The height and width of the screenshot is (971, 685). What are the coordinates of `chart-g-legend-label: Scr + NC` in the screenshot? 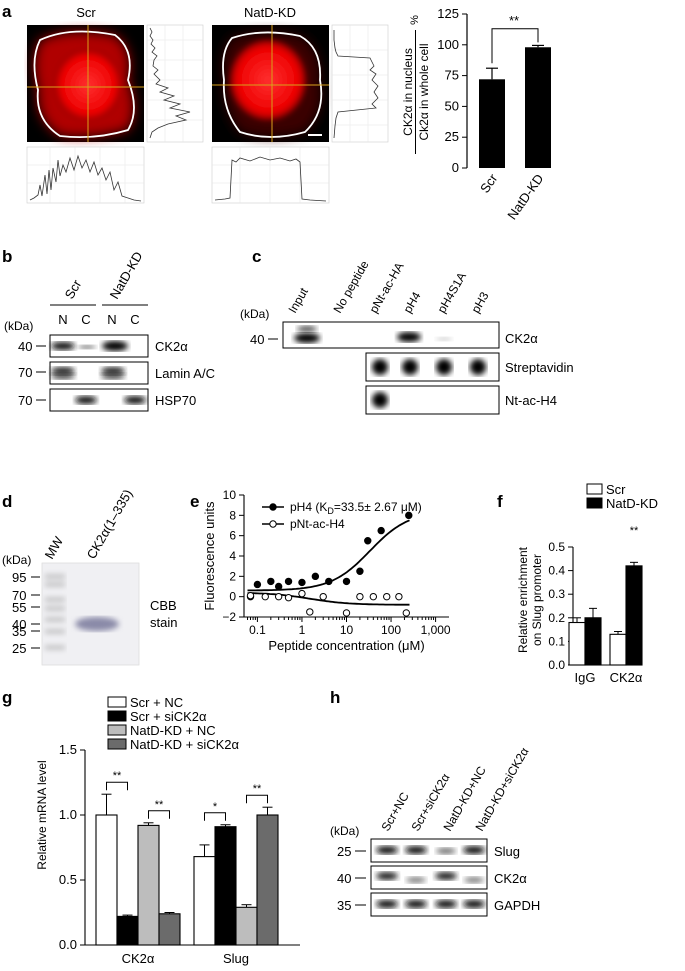 It's located at (156, 702).